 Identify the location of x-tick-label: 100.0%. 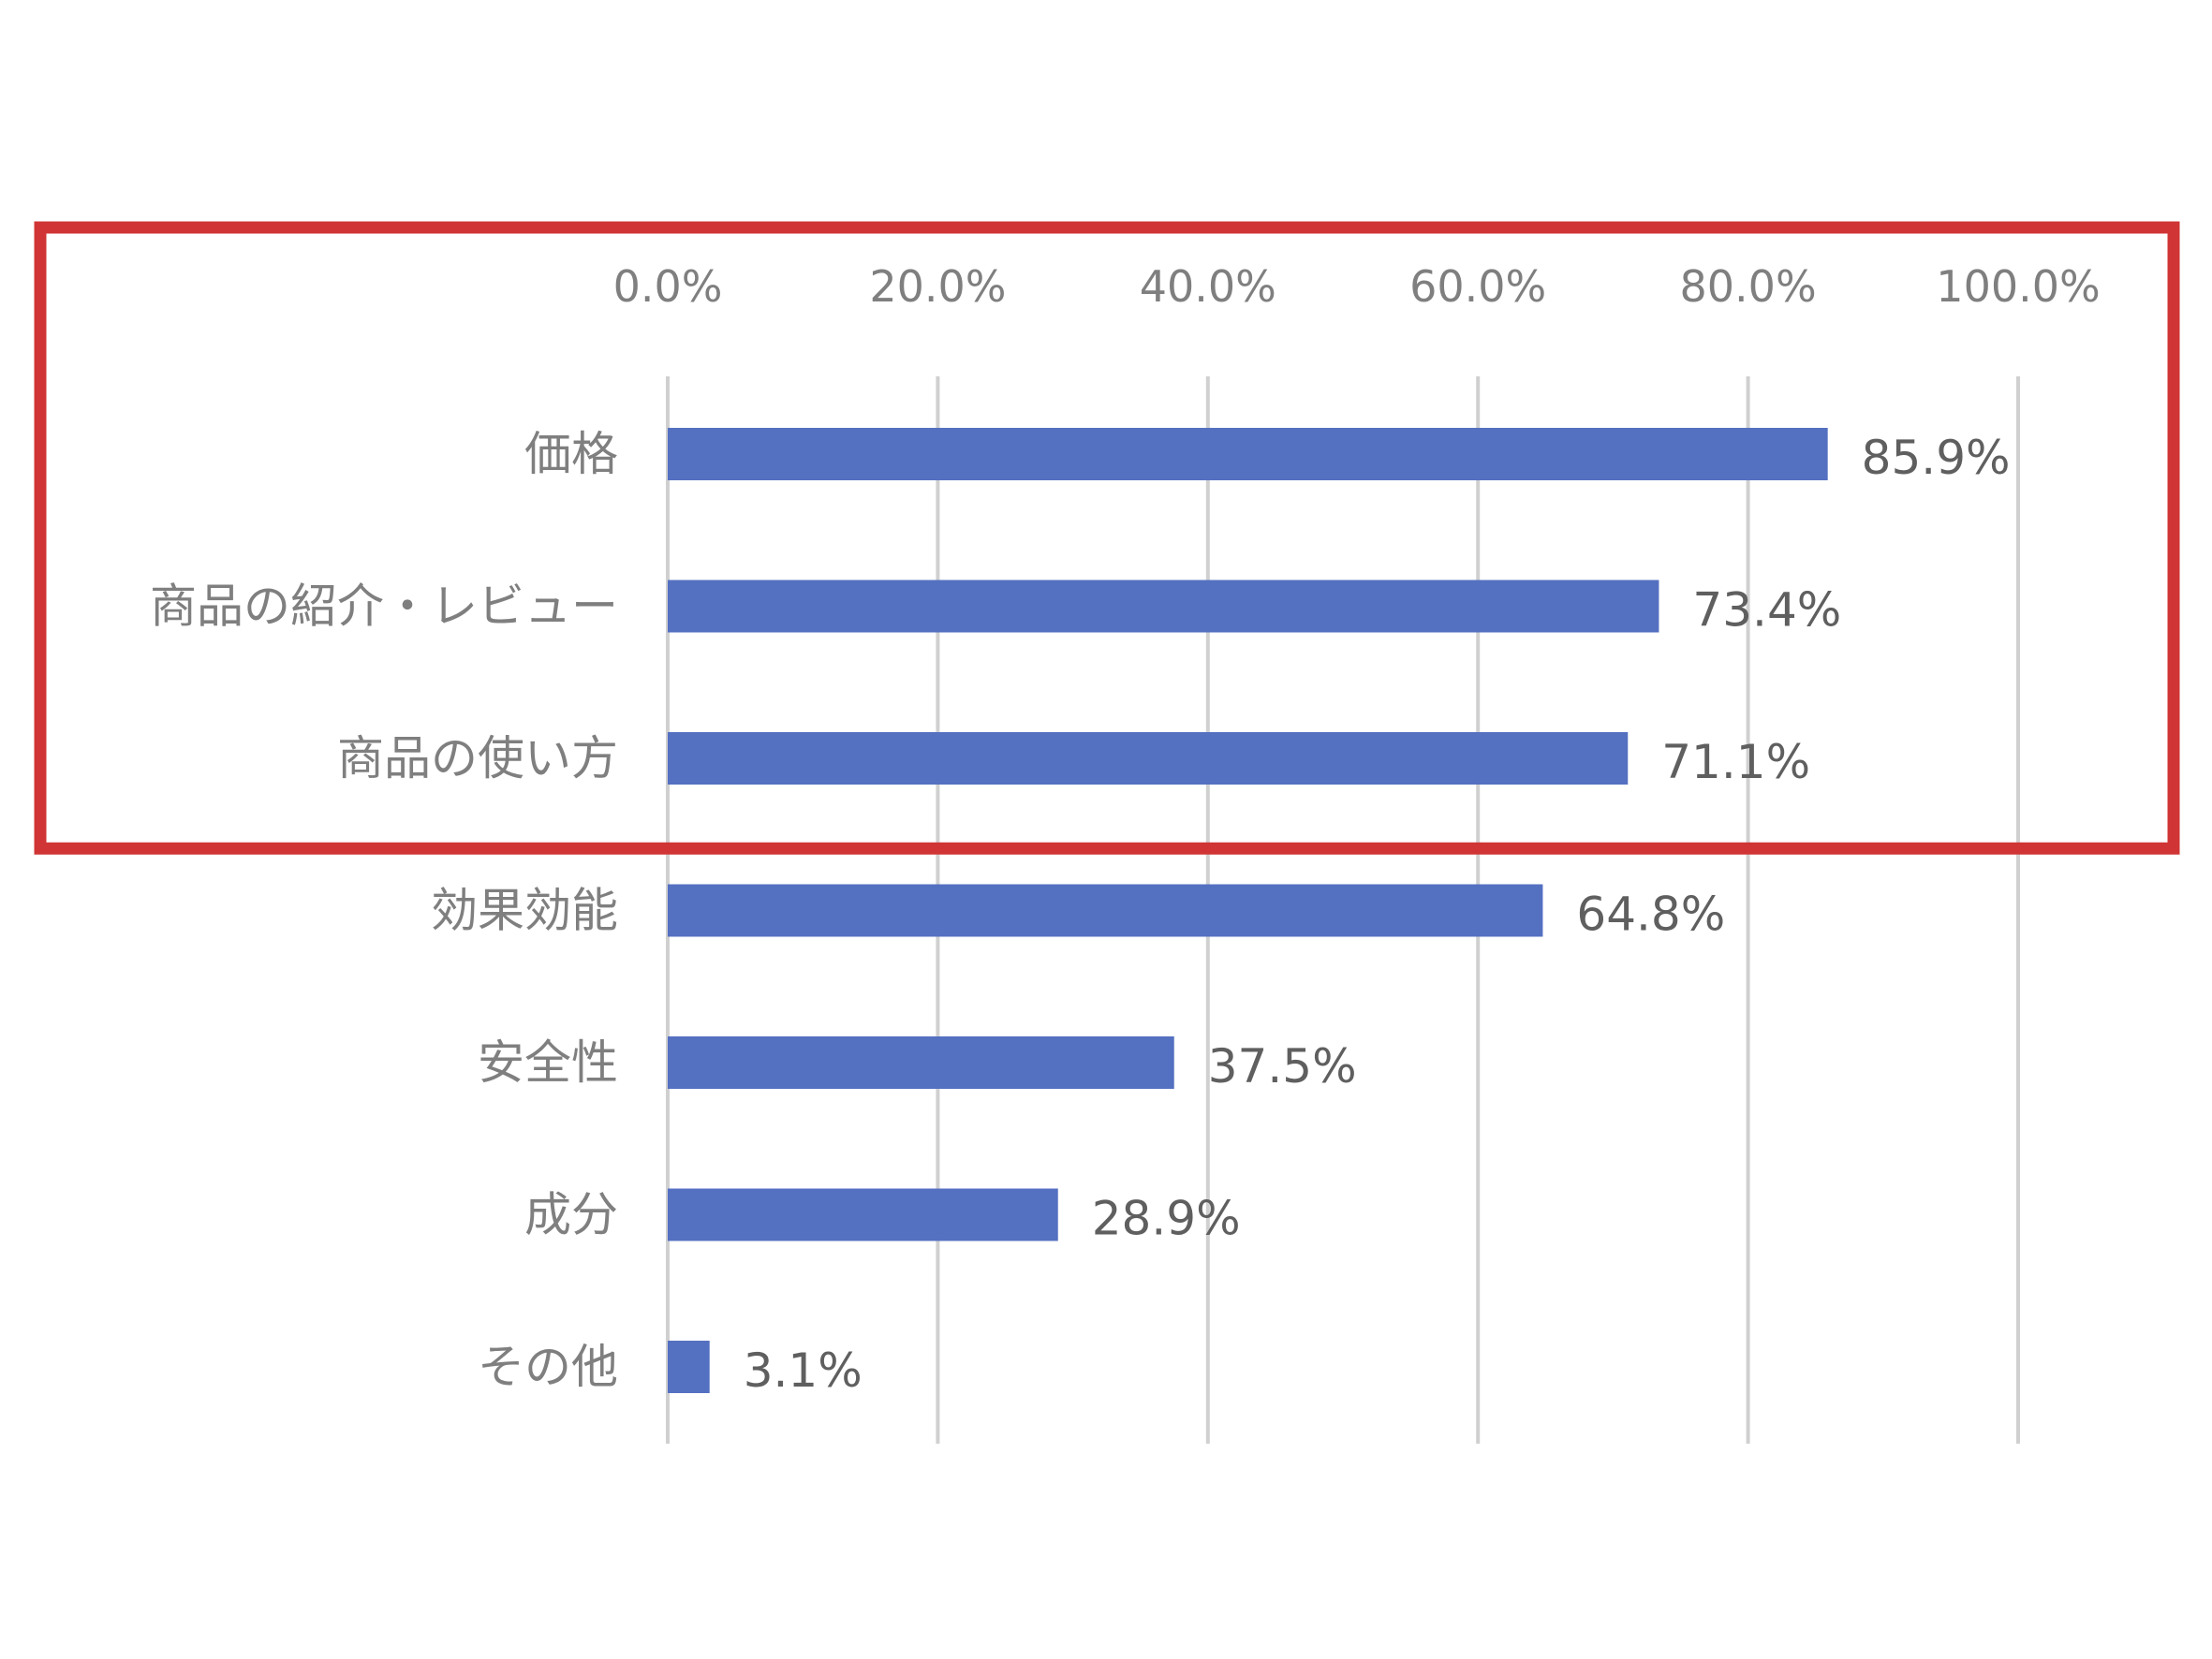
(2018, 286).